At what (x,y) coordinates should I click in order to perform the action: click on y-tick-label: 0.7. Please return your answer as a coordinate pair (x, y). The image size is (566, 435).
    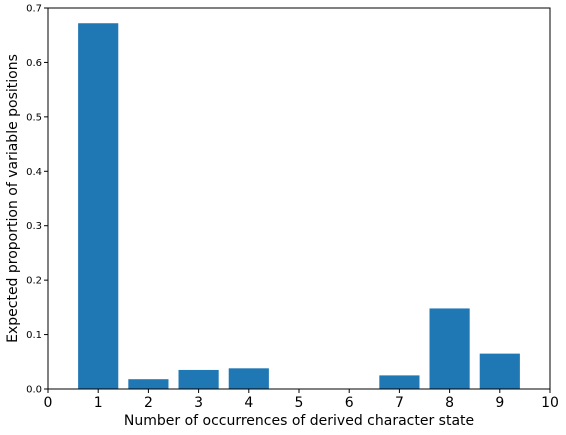
    Looking at the image, I should click on (34, 9).